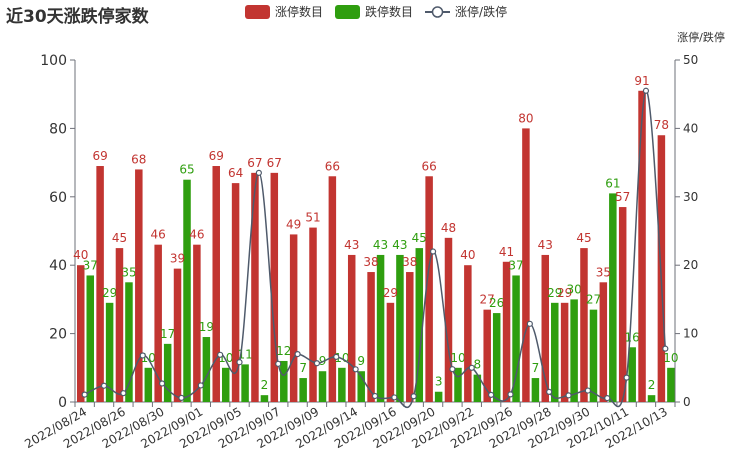 The height and width of the screenshot is (463, 750). I want to click on limit-down-value-label: 35, so click(128, 272).